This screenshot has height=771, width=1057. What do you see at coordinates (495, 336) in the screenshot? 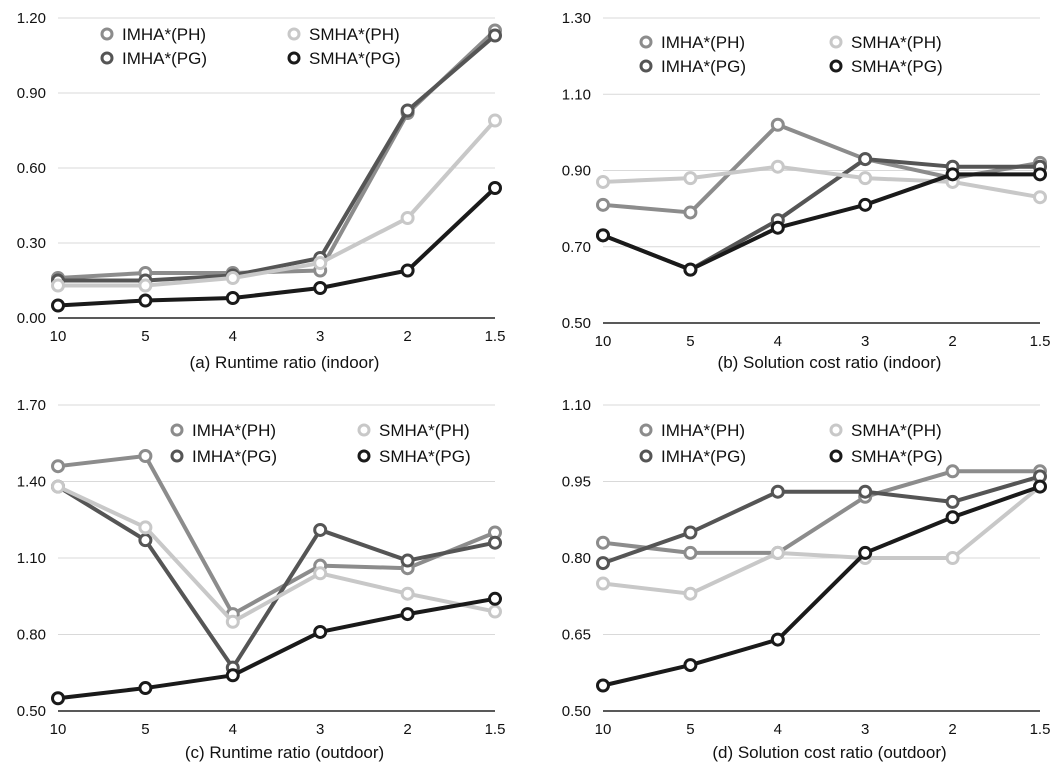
I see `x-tick-label: 1.5` at bounding box center [495, 336].